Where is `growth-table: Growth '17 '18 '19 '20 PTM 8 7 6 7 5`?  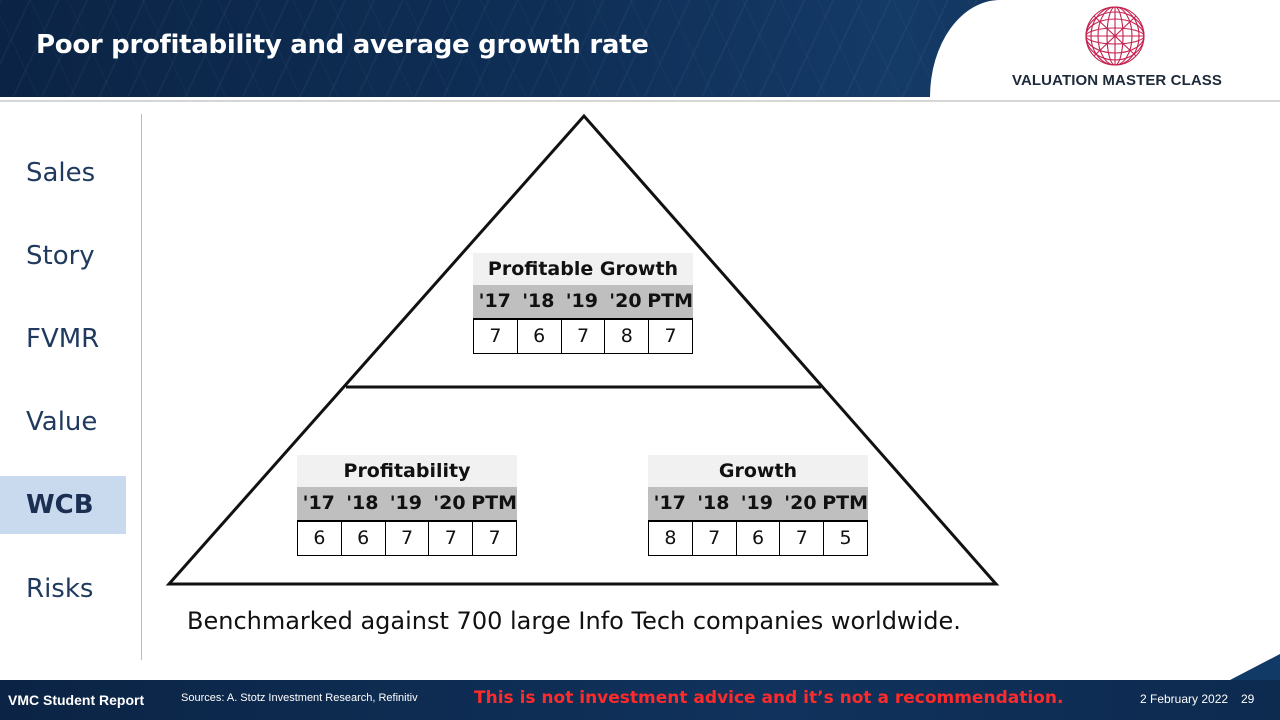 growth-table: Growth '17 '18 '19 '20 PTM 8 7 6 7 5 is located at coordinates (758, 505).